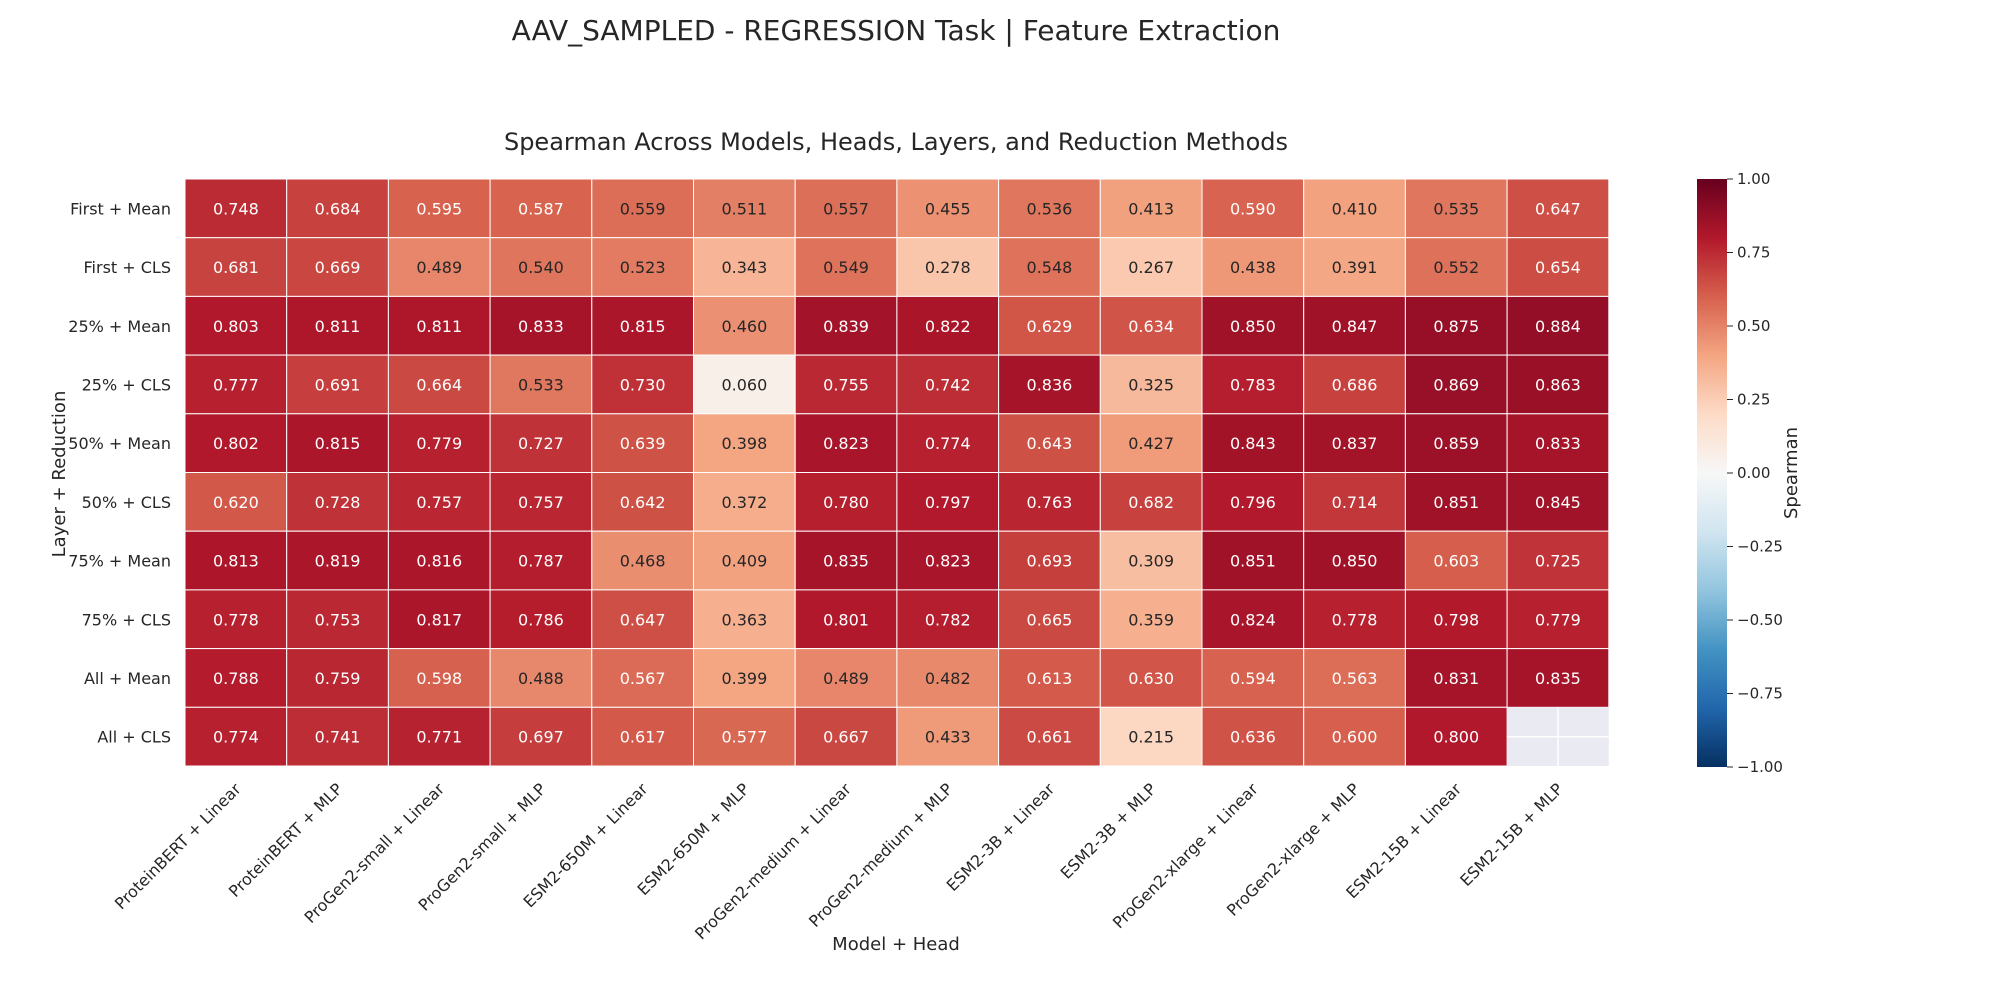 The width and height of the screenshot is (2000, 1000). What do you see at coordinates (948, 737) in the screenshot?
I see `heatmap-cell-value: 0.433` at bounding box center [948, 737].